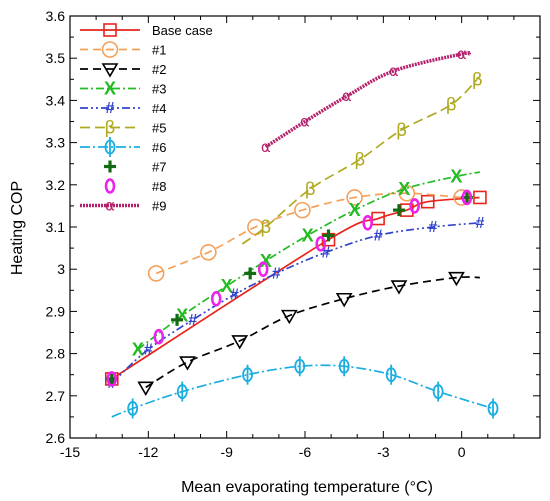  What do you see at coordinates (56, 354) in the screenshot?
I see `y-tick-label: 2.8` at bounding box center [56, 354].